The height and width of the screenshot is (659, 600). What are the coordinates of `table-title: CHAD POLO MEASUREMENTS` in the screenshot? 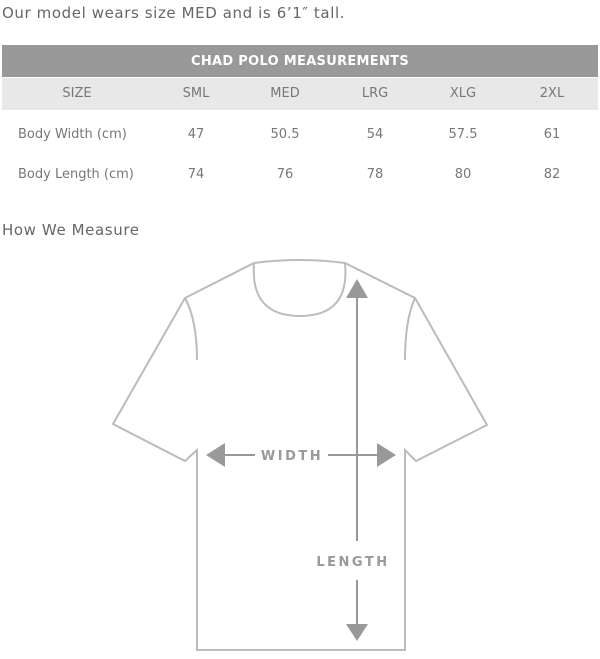 It's located at (300, 61).